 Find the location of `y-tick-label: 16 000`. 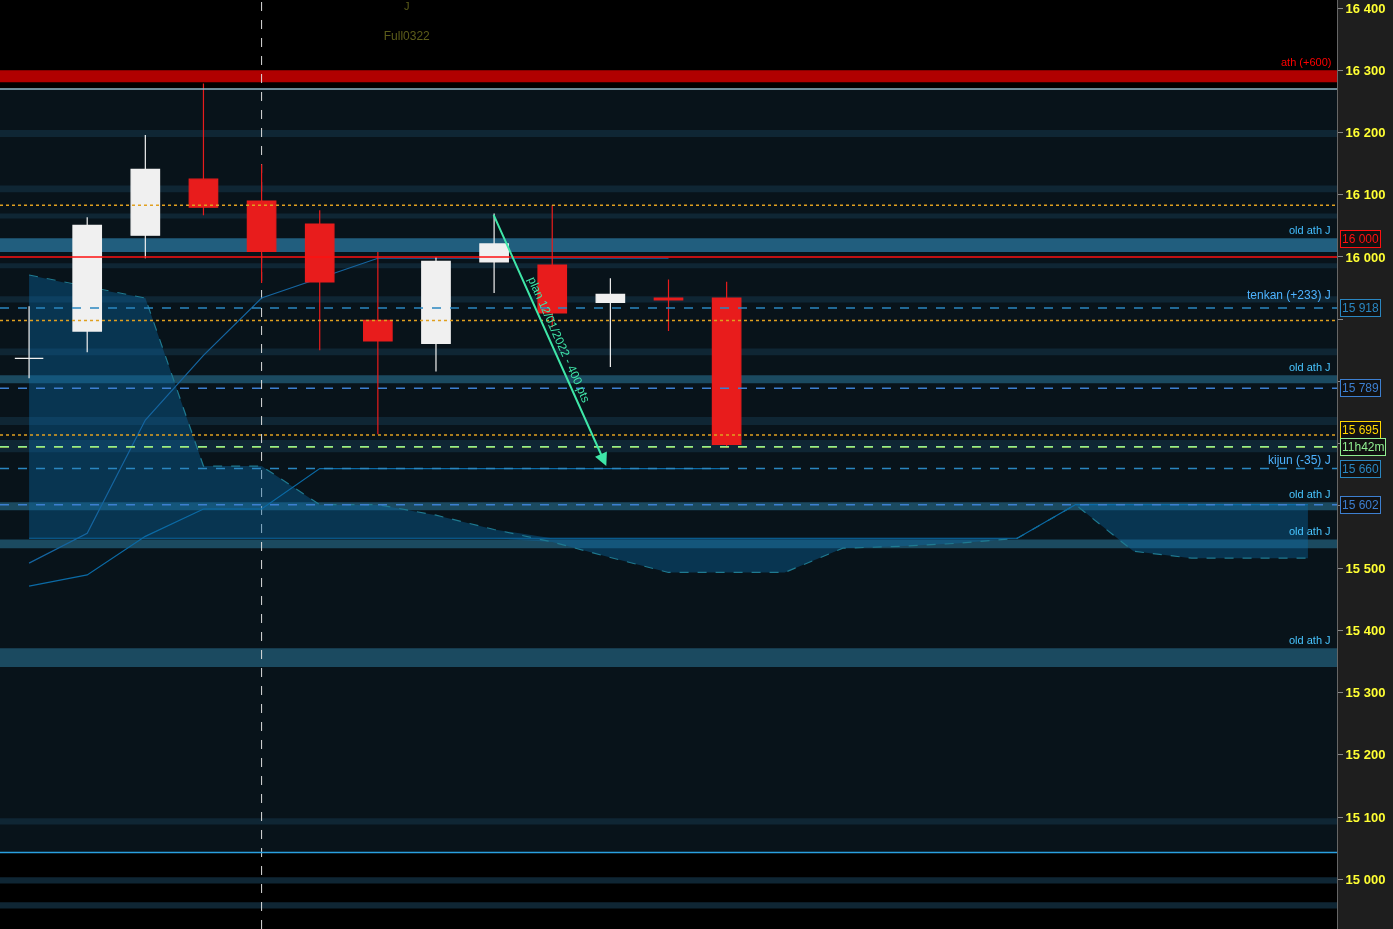

y-tick-label: 16 000 is located at coordinates (1365, 257).